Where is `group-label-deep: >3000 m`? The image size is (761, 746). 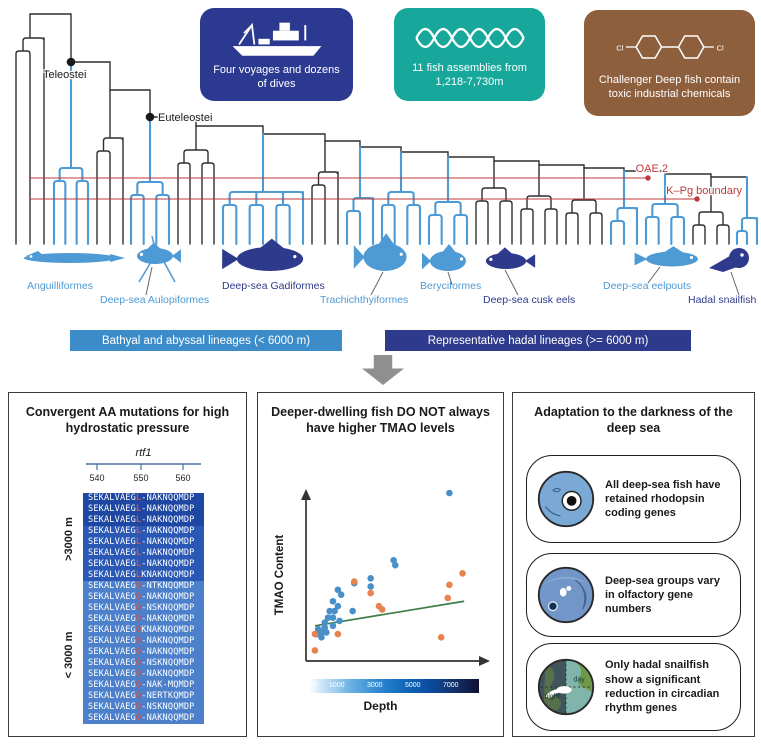 group-label-deep: >3000 m is located at coordinates (69, 539).